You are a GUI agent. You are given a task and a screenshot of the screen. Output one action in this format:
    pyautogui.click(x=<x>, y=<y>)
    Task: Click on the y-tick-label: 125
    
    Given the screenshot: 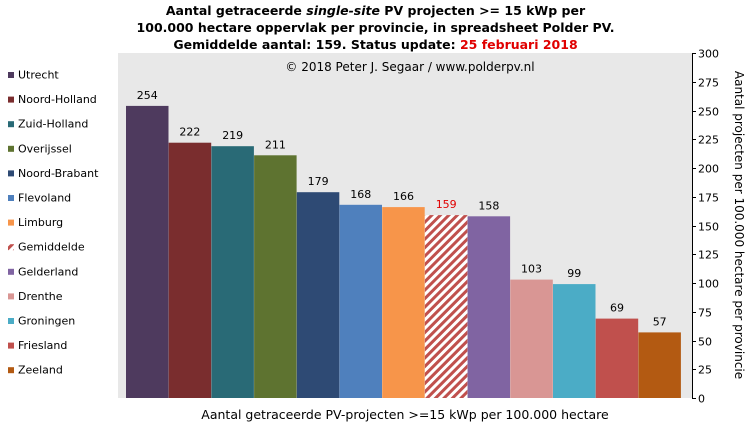 What is the action you would take?
    pyautogui.click(x=708, y=255)
    